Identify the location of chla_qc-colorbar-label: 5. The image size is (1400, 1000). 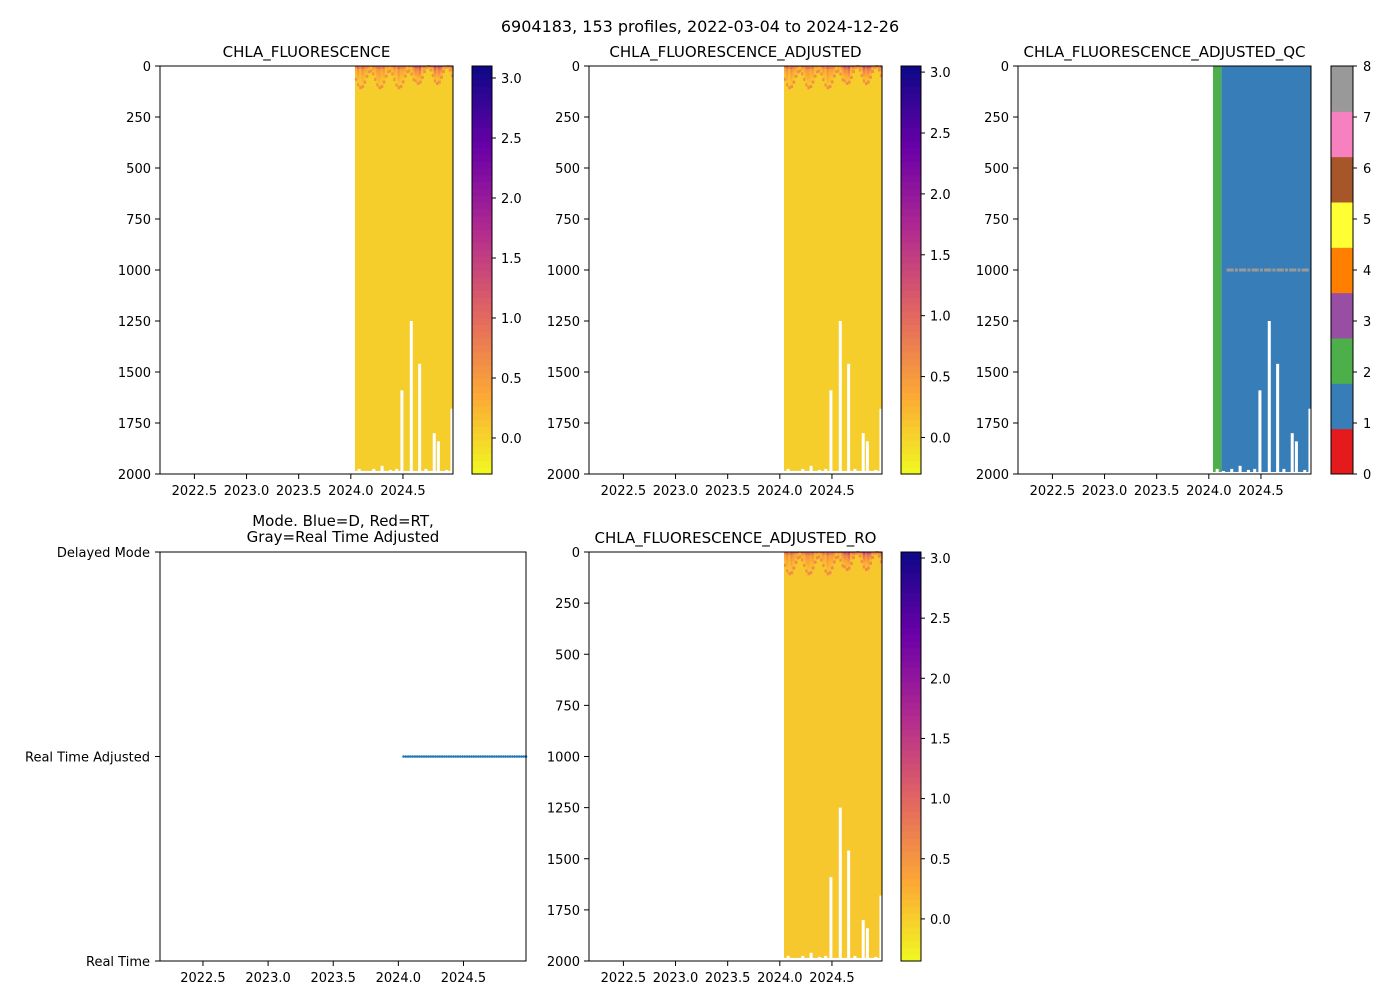
(1367, 220).